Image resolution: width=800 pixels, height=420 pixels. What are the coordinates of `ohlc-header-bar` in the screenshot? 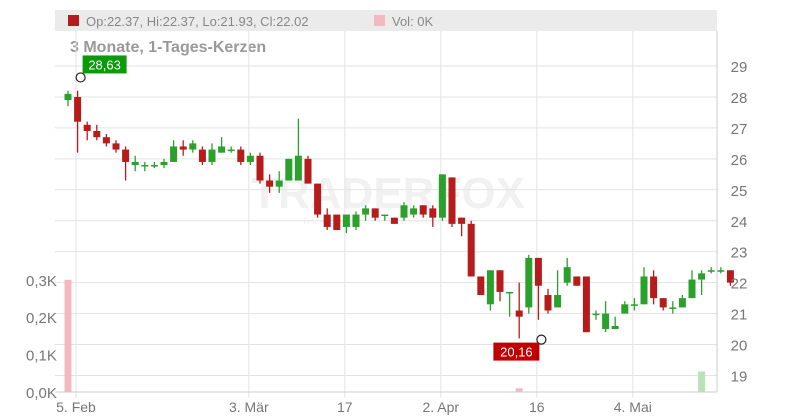 It's located at (386, 20).